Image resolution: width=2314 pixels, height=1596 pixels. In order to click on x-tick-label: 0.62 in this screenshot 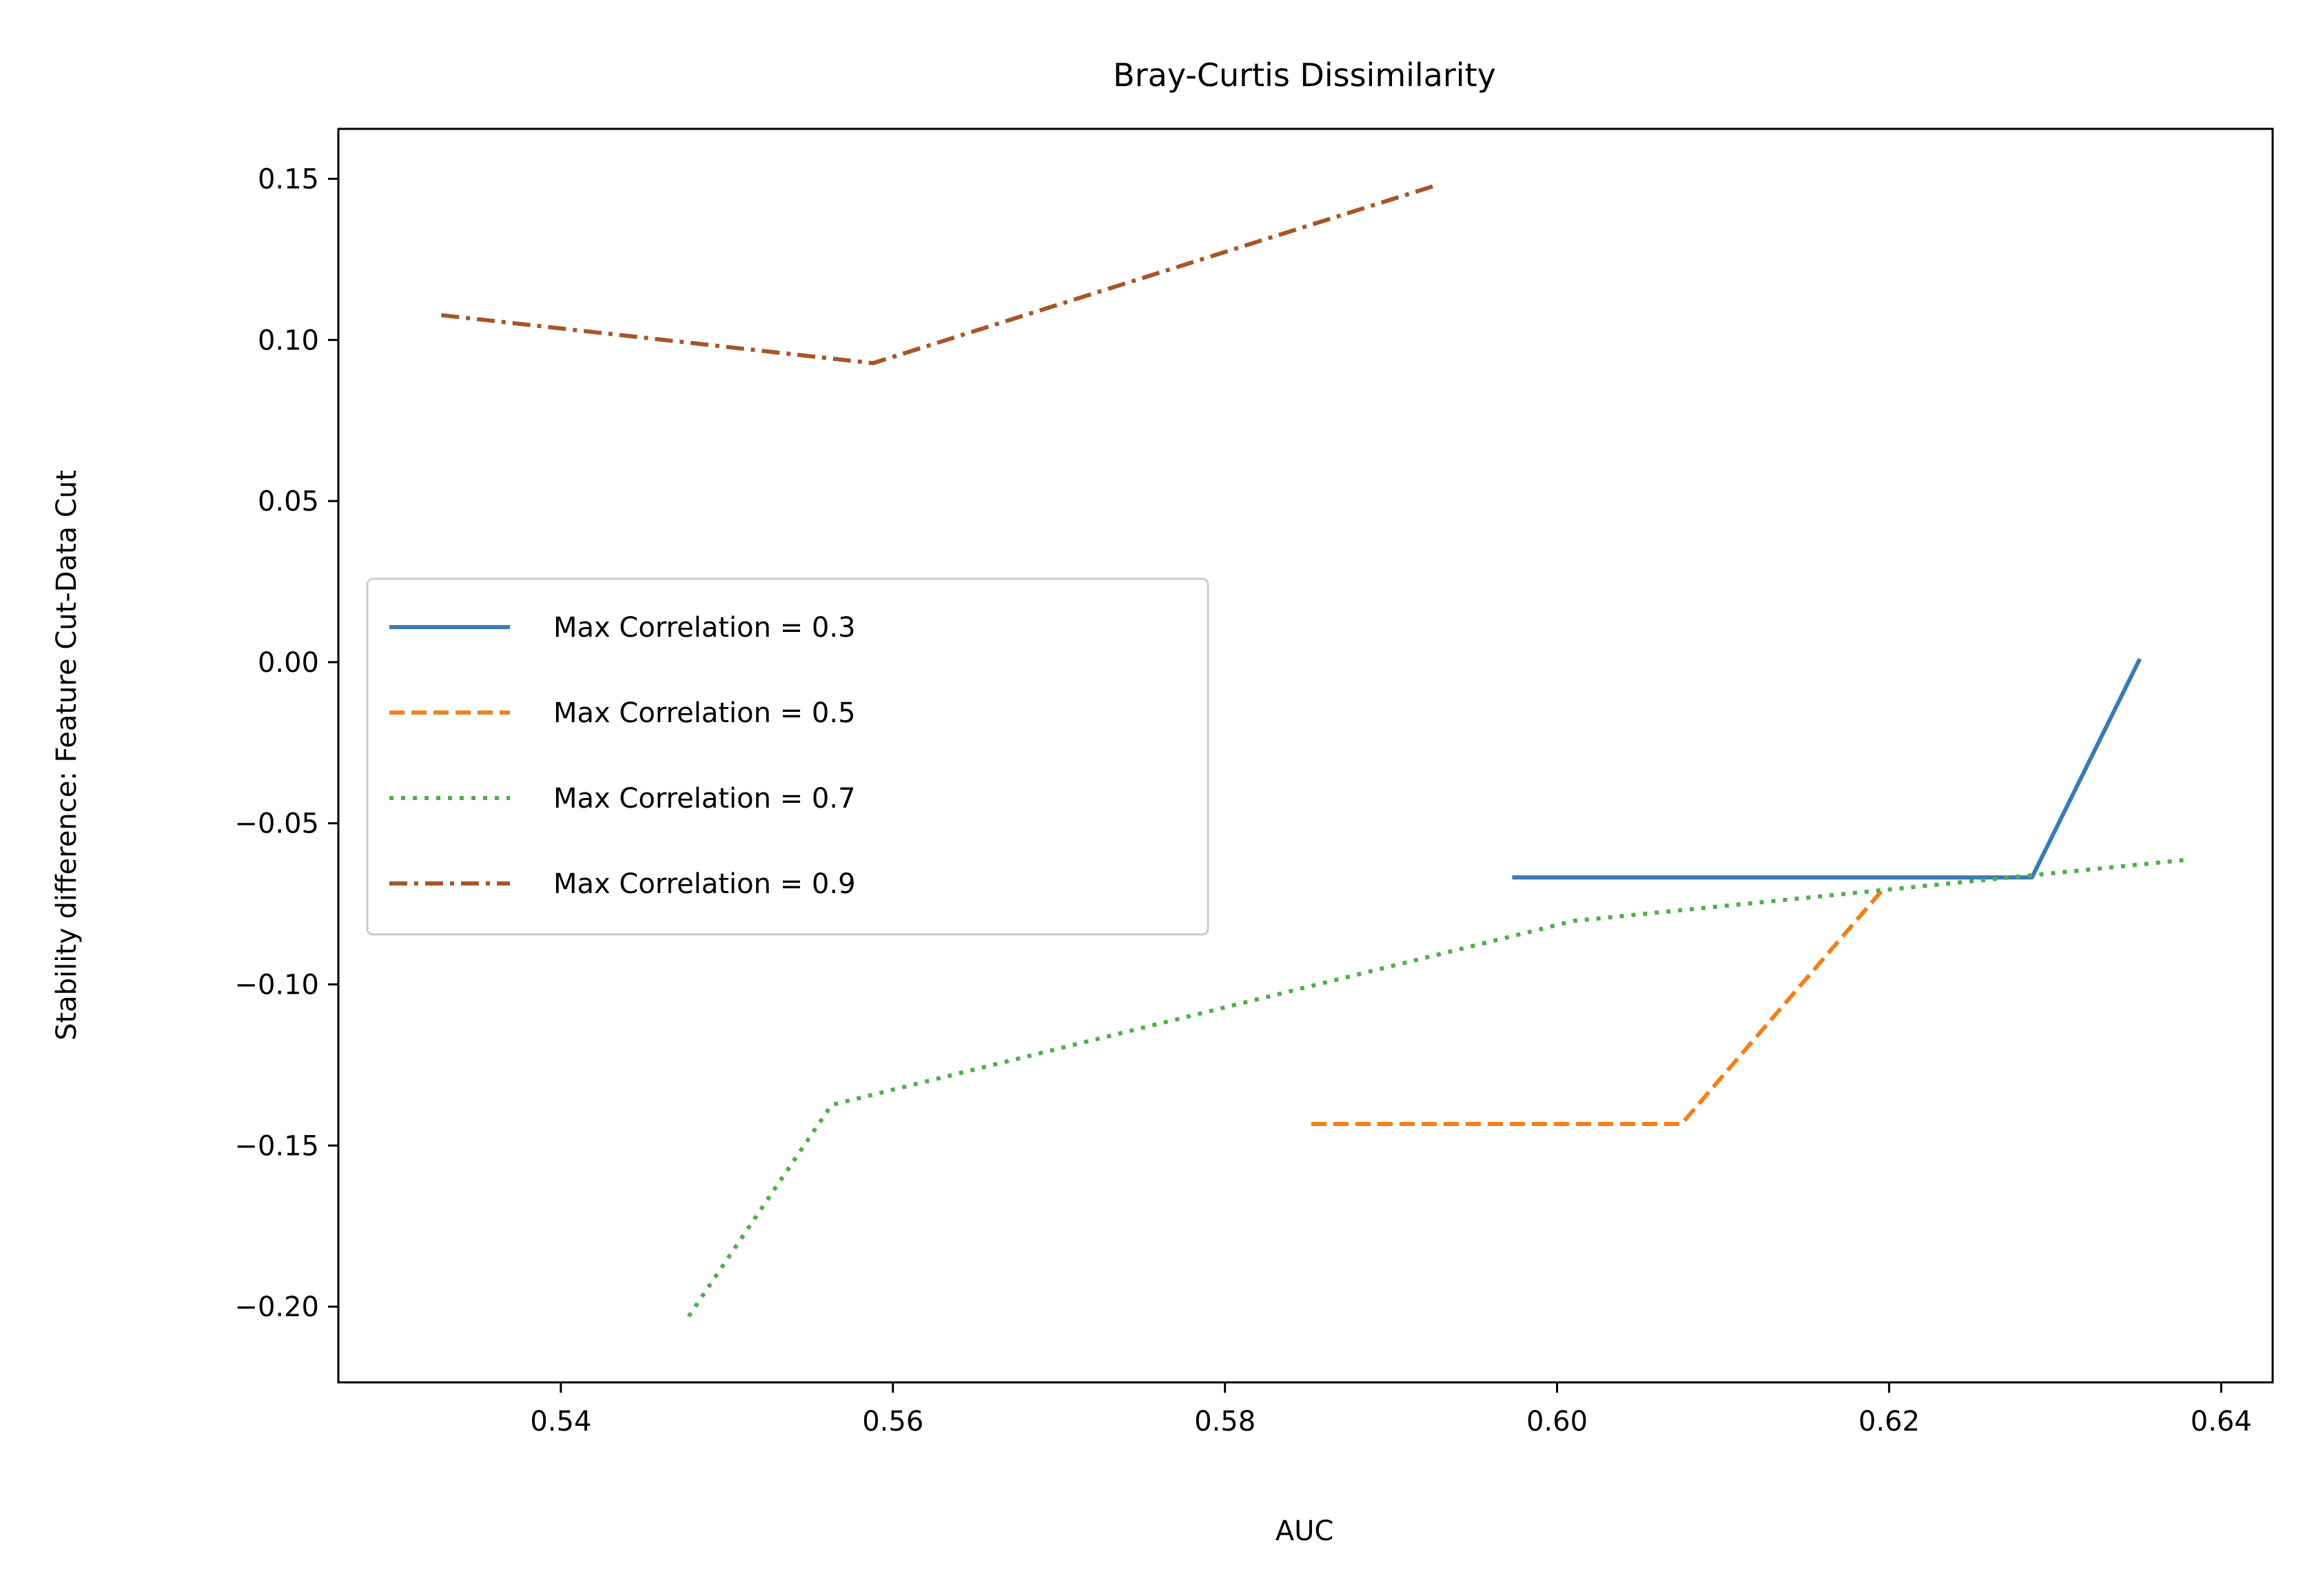, I will do `click(1889, 1422)`.